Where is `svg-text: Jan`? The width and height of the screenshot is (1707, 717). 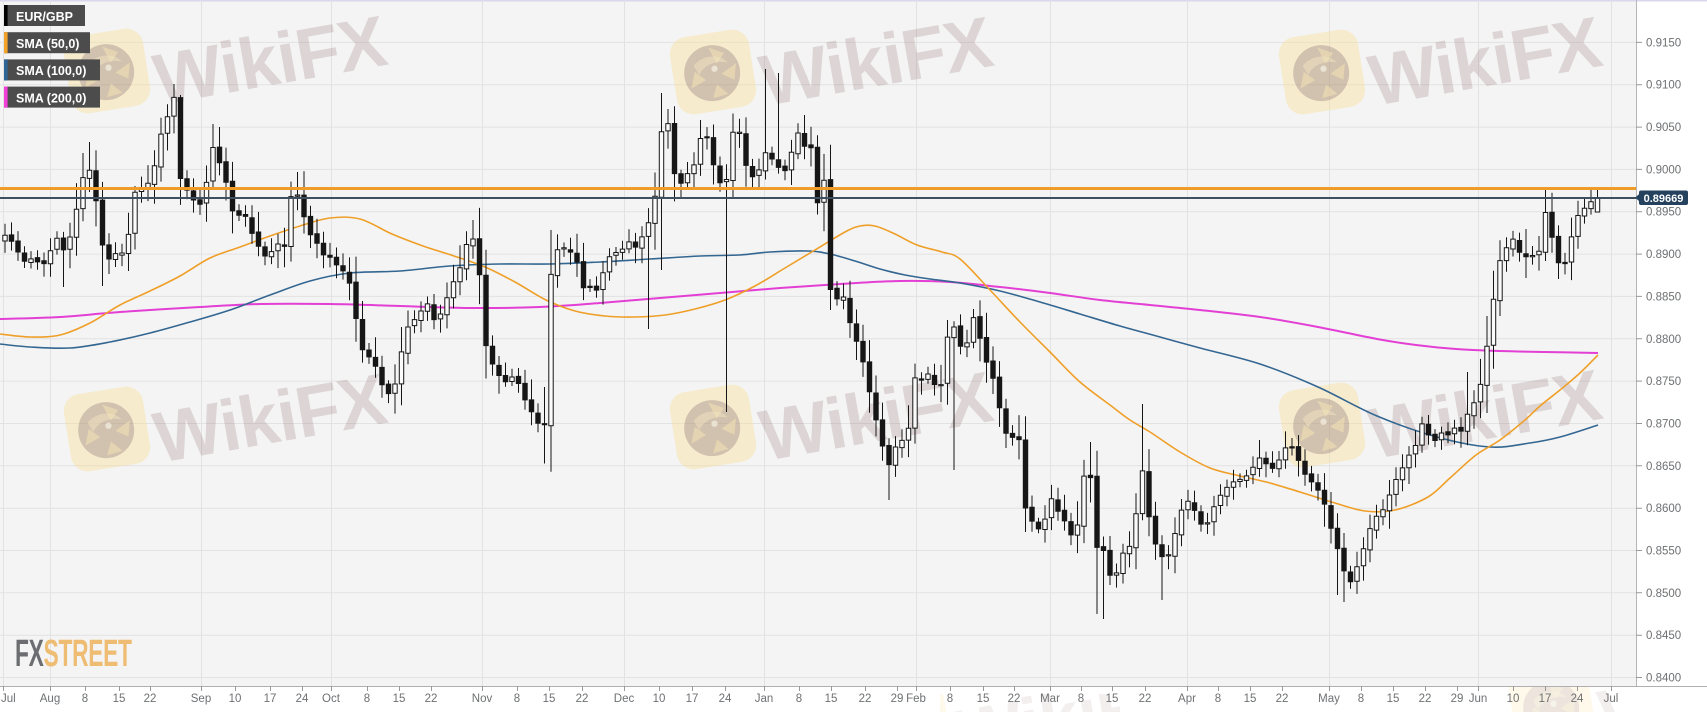 svg-text: Jan is located at coordinates (764, 699).